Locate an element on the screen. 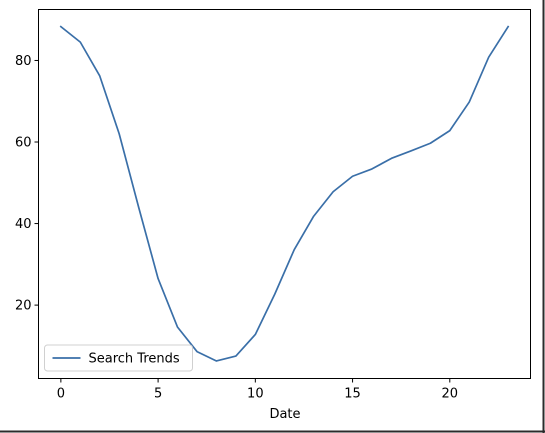 The width and height of the screenshot is (545, 433). x-tick-label: 0 is located at coordinates (61, 394).